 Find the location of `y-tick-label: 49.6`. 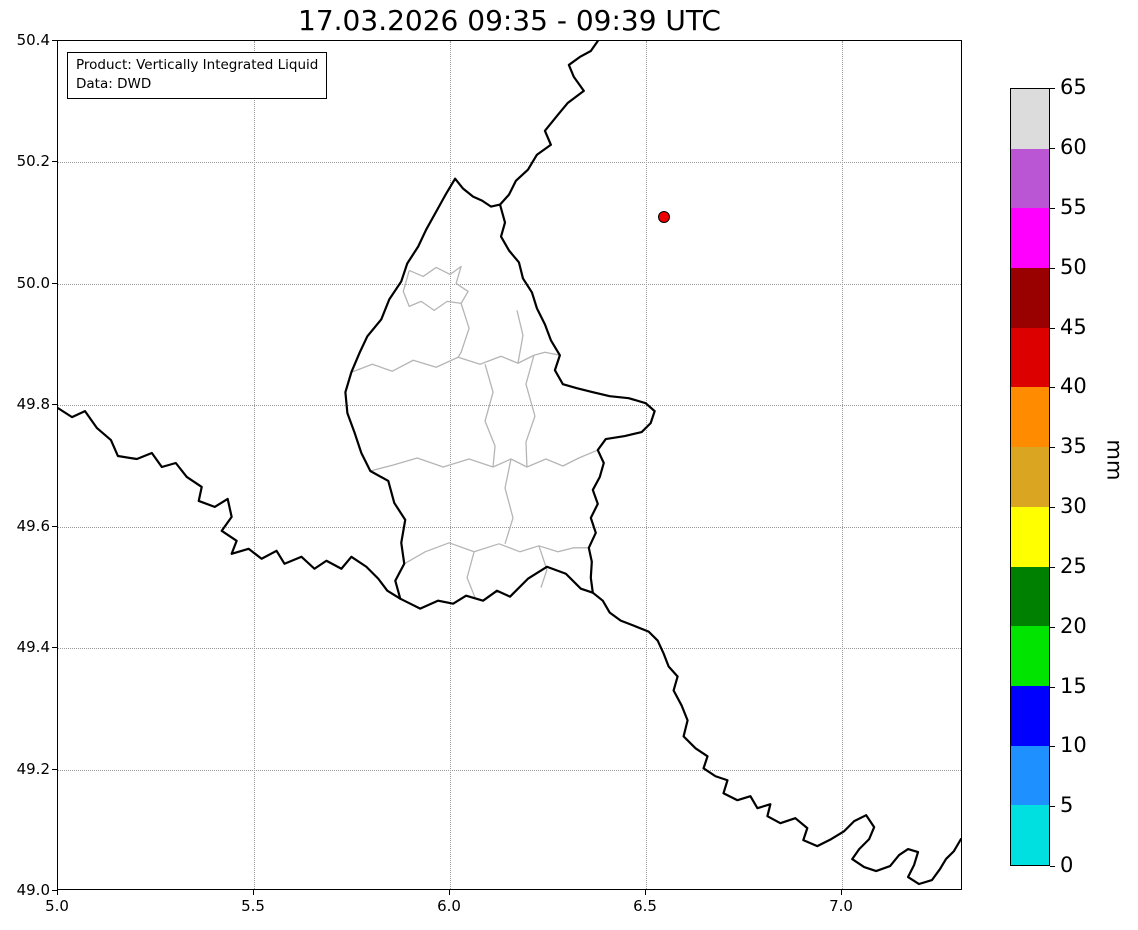

y-tick-label: 49.6 is located at coordinates (33, 526).